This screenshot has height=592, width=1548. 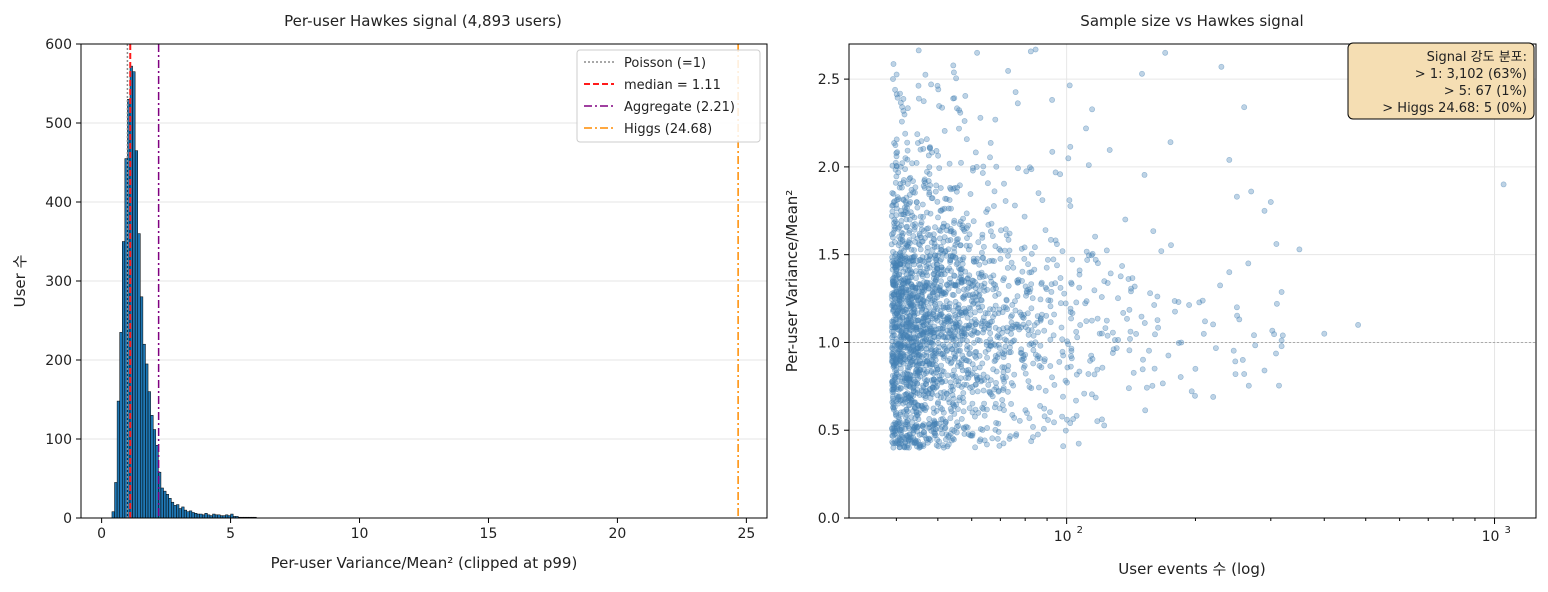 I want to click on annotation-line: Signal 강도 분포:, so click(x=1477, y=57).